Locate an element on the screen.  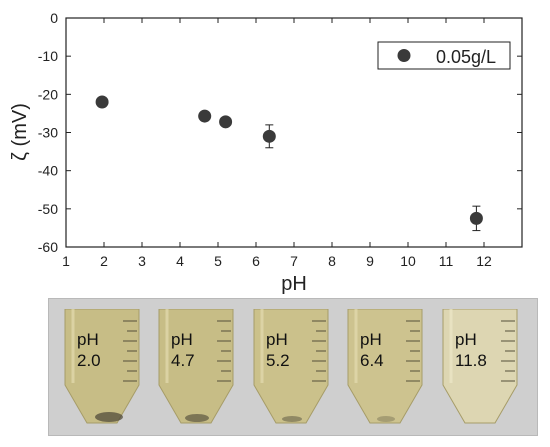
x-axis-label: pH is located at coordinates (294, 284).